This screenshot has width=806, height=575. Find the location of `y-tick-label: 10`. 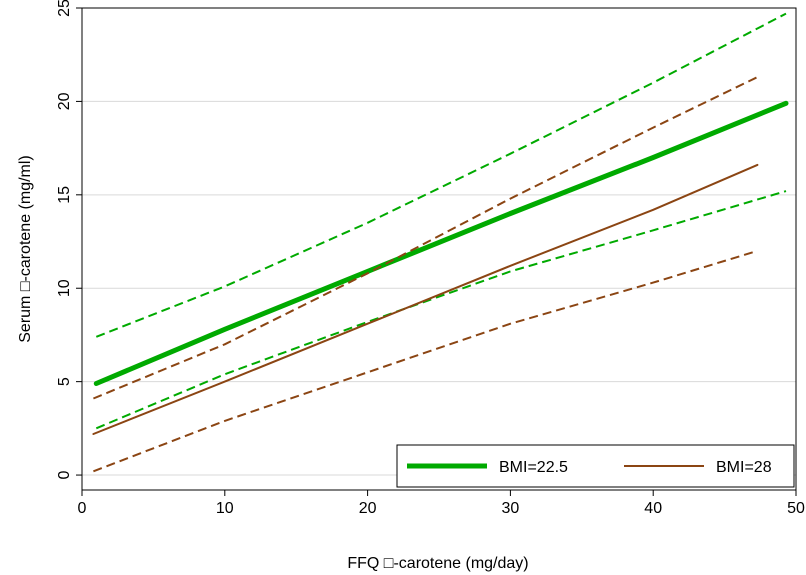

y-tick-label: 10 is located at coordinates (64, 288).